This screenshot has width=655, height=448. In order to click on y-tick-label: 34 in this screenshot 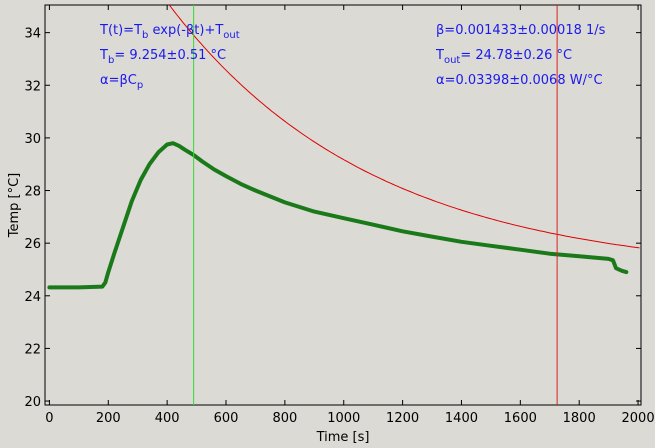, I will do `click(32, 34)`.